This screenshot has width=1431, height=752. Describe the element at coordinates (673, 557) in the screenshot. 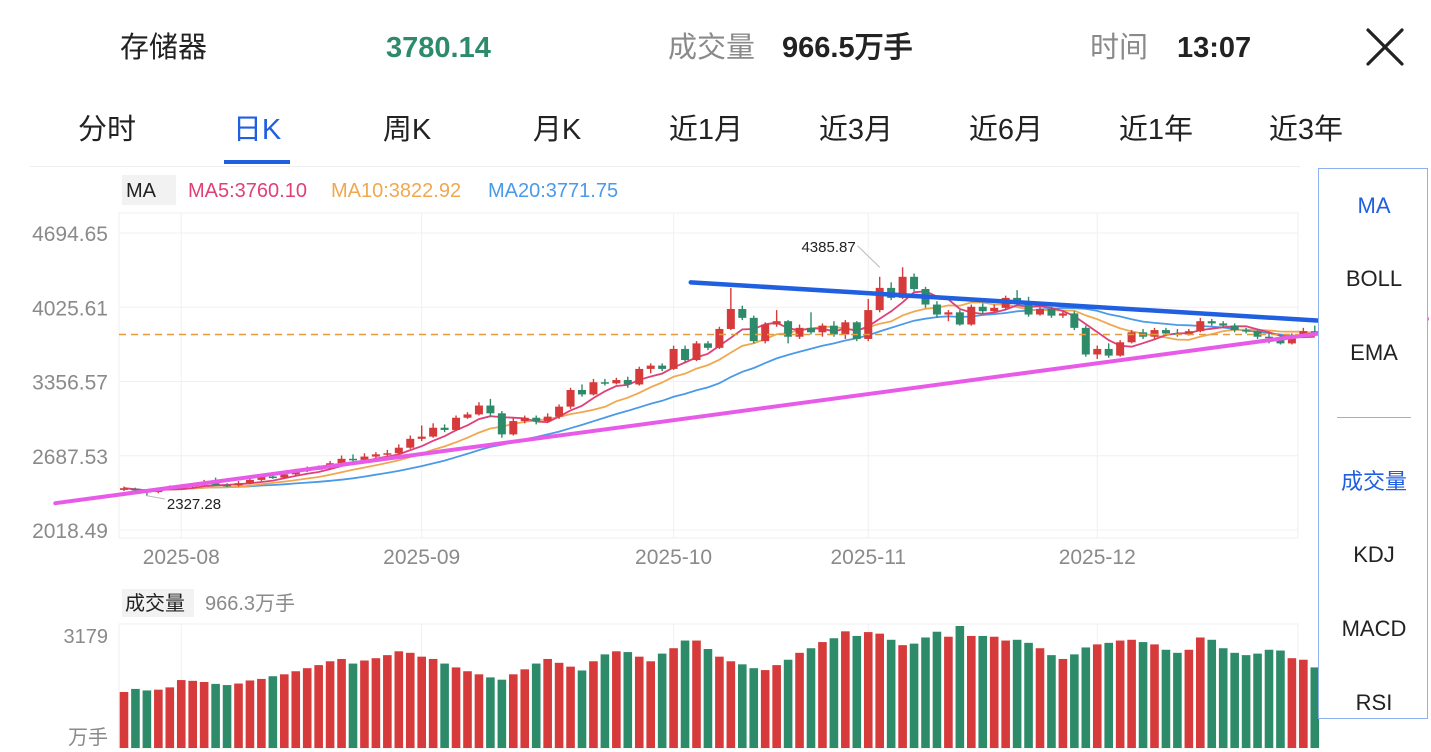

I see `date-tick-label: 2025-10` at that location.